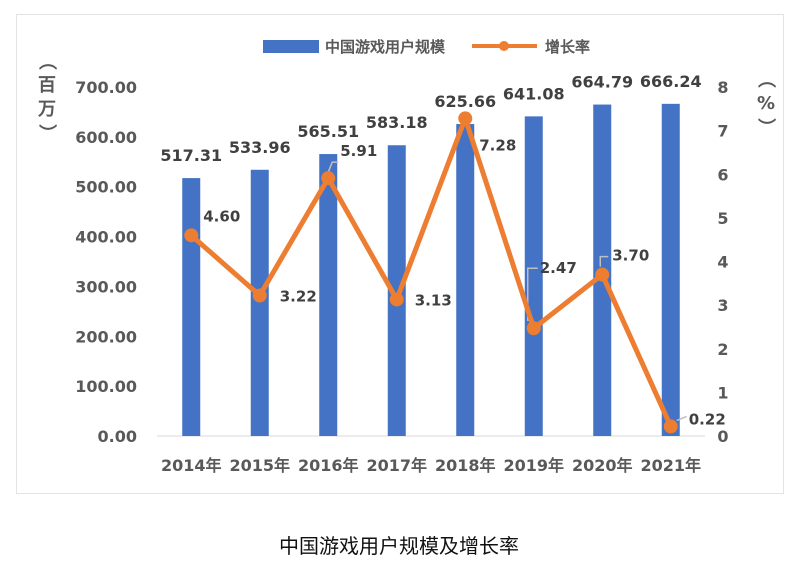  I want to click on left-axis-tick-label: 600.00, so click(106, 137).